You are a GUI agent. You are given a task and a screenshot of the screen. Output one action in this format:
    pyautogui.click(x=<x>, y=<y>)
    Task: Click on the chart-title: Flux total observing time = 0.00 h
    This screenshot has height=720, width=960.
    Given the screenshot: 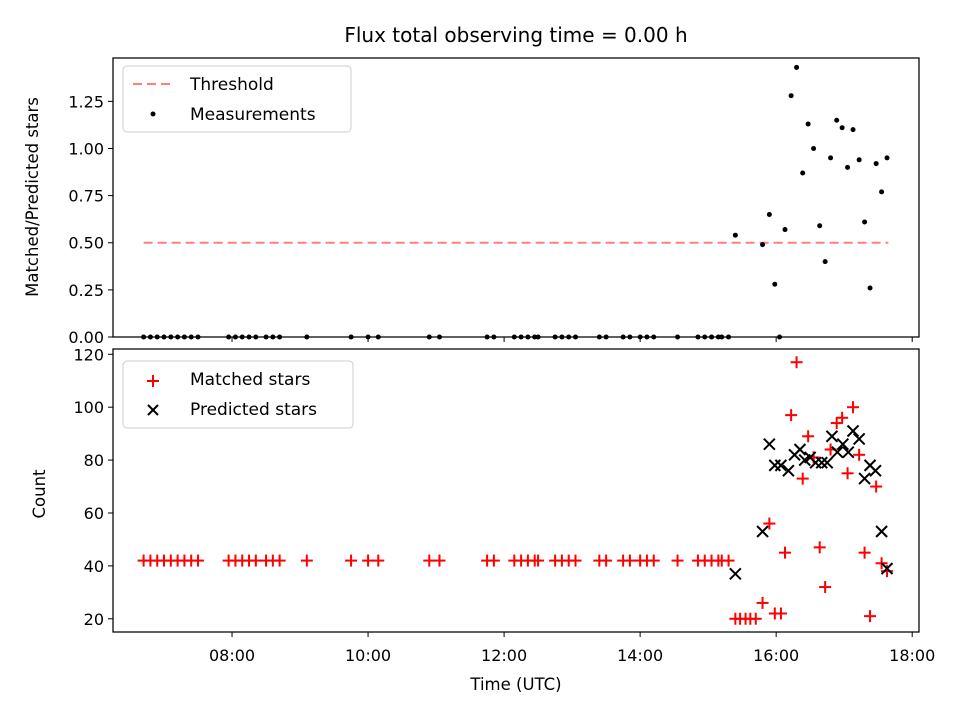 What is the action you would take?
    pyautogui.click(x=515, y=35)
    